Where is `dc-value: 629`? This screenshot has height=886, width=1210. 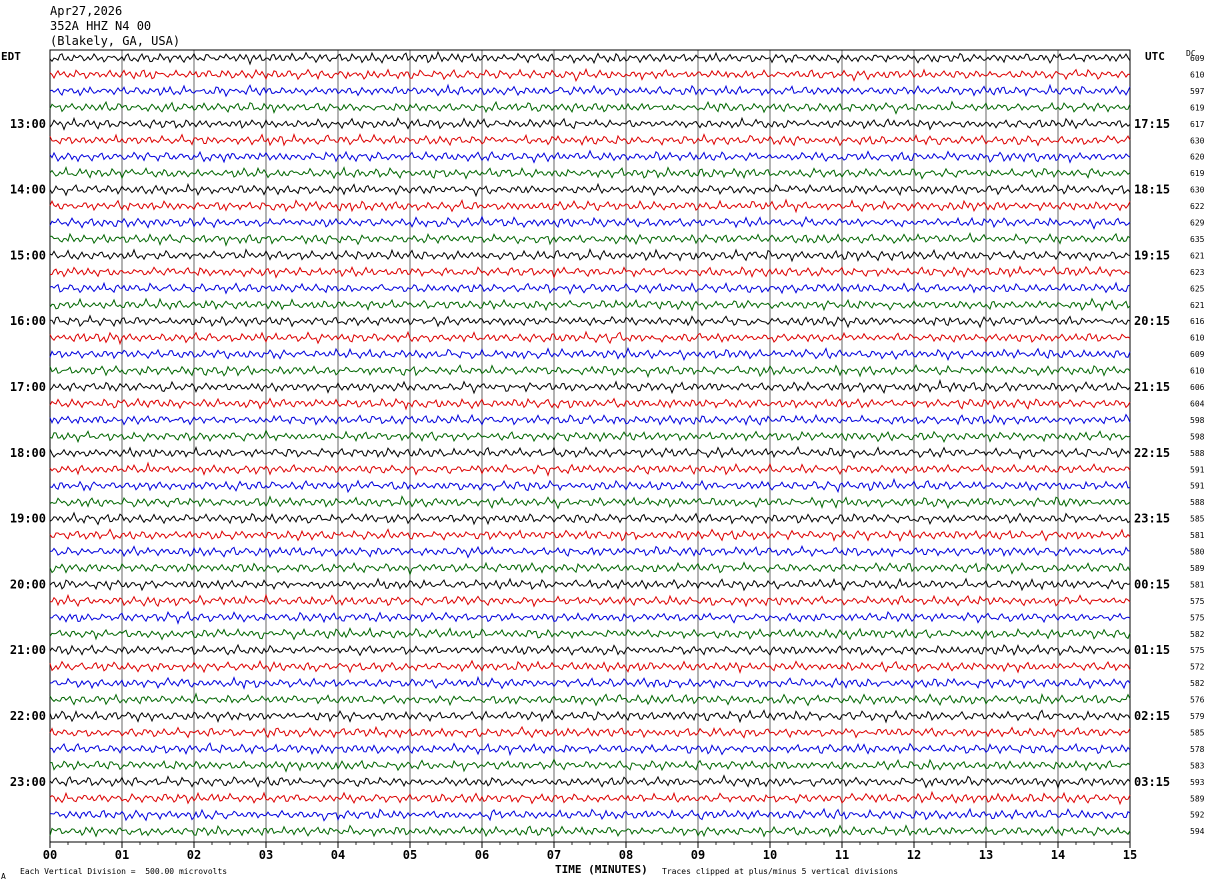
dc-value: 629 is located at coordinates (1197, 223).